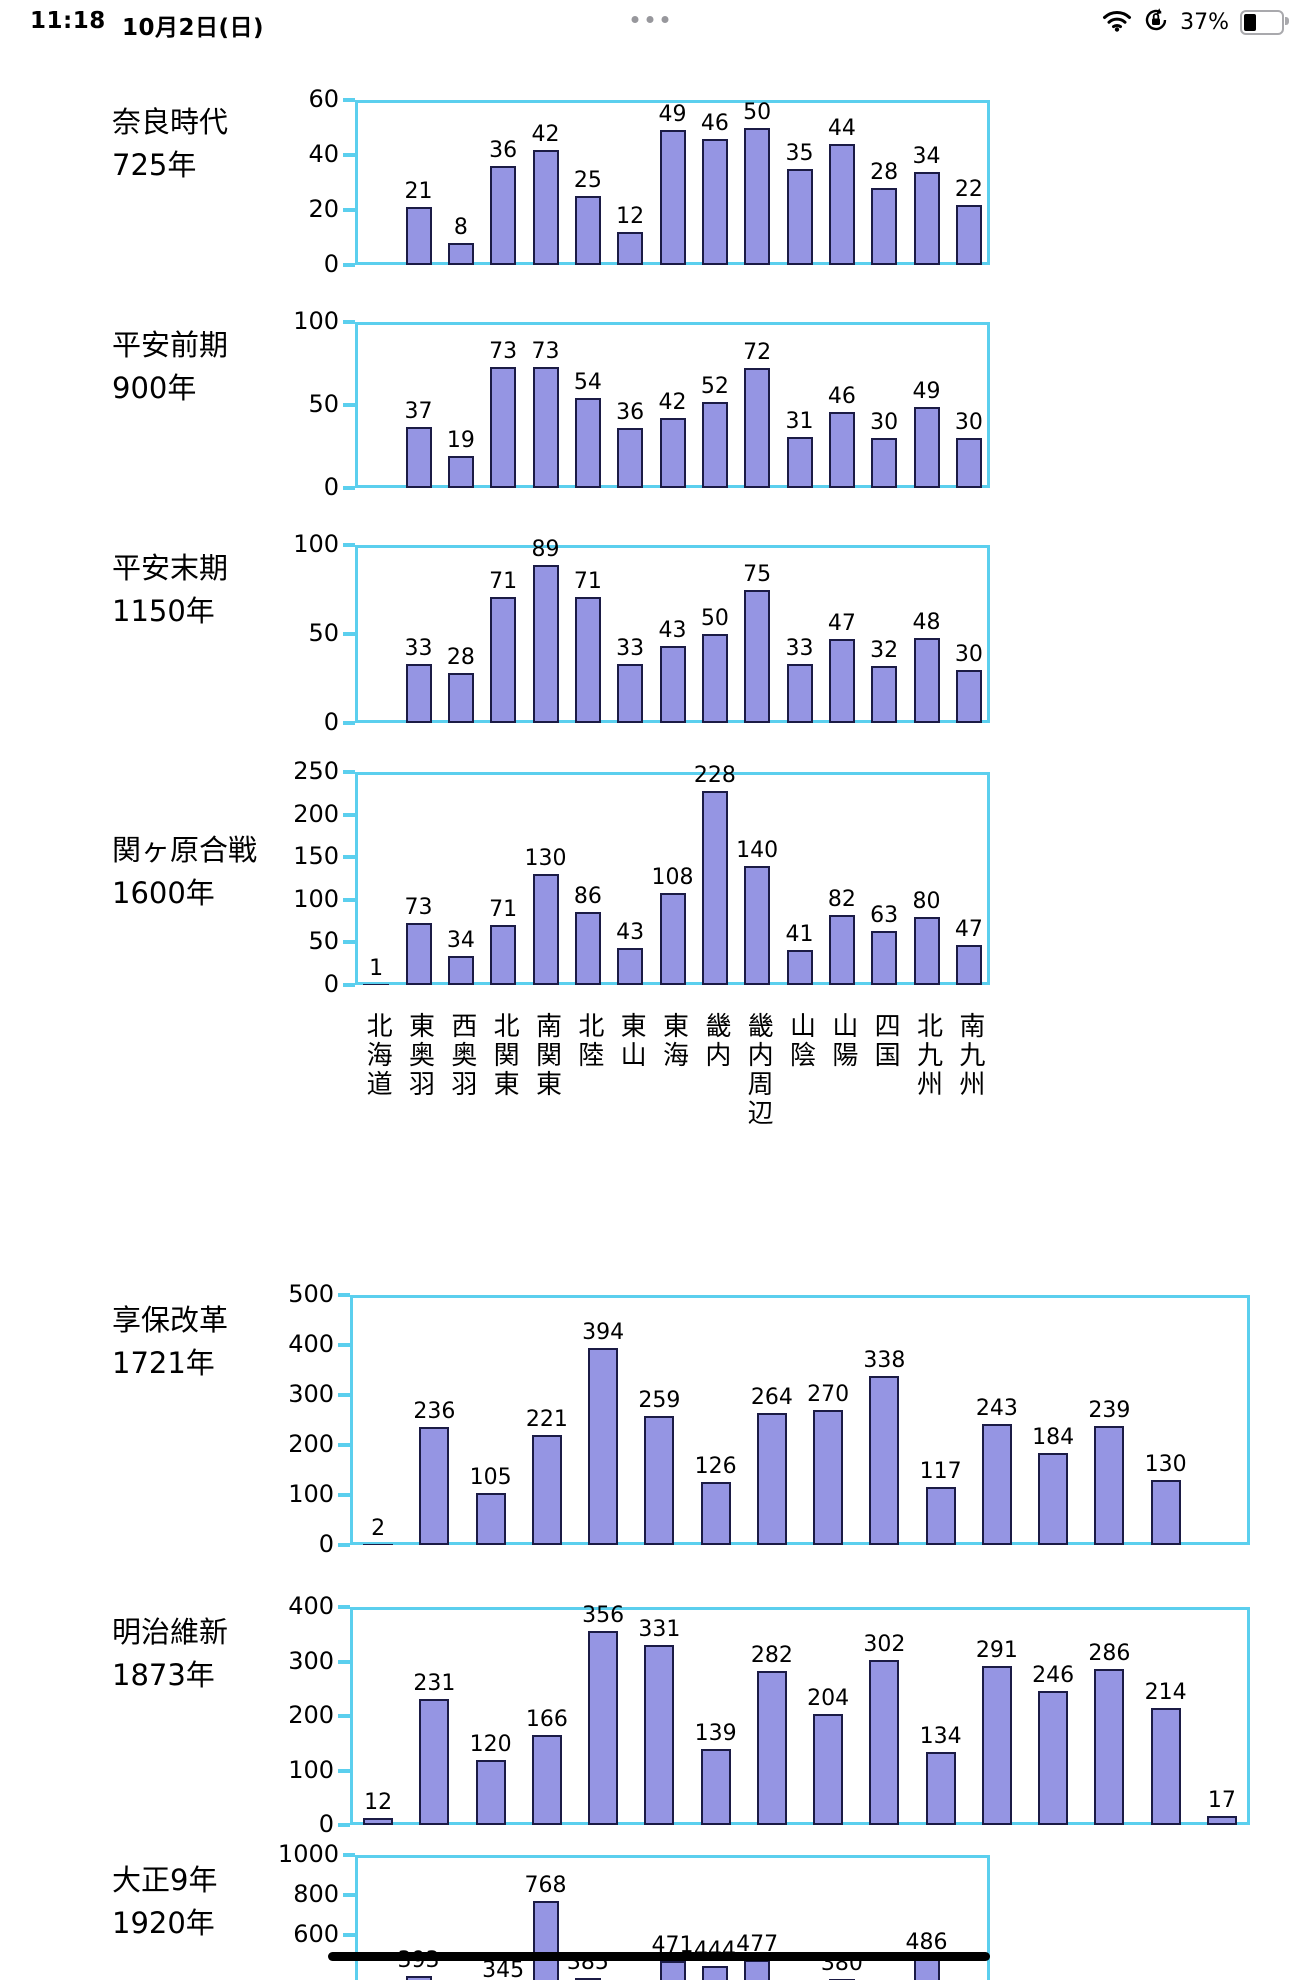  I want to click on bar-value-label: 41, so click(799, 935).